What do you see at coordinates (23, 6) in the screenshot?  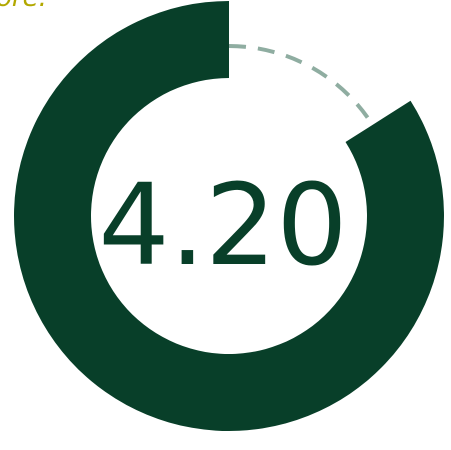 I see `caption-text: ore.` at bounding box center [23, 6].